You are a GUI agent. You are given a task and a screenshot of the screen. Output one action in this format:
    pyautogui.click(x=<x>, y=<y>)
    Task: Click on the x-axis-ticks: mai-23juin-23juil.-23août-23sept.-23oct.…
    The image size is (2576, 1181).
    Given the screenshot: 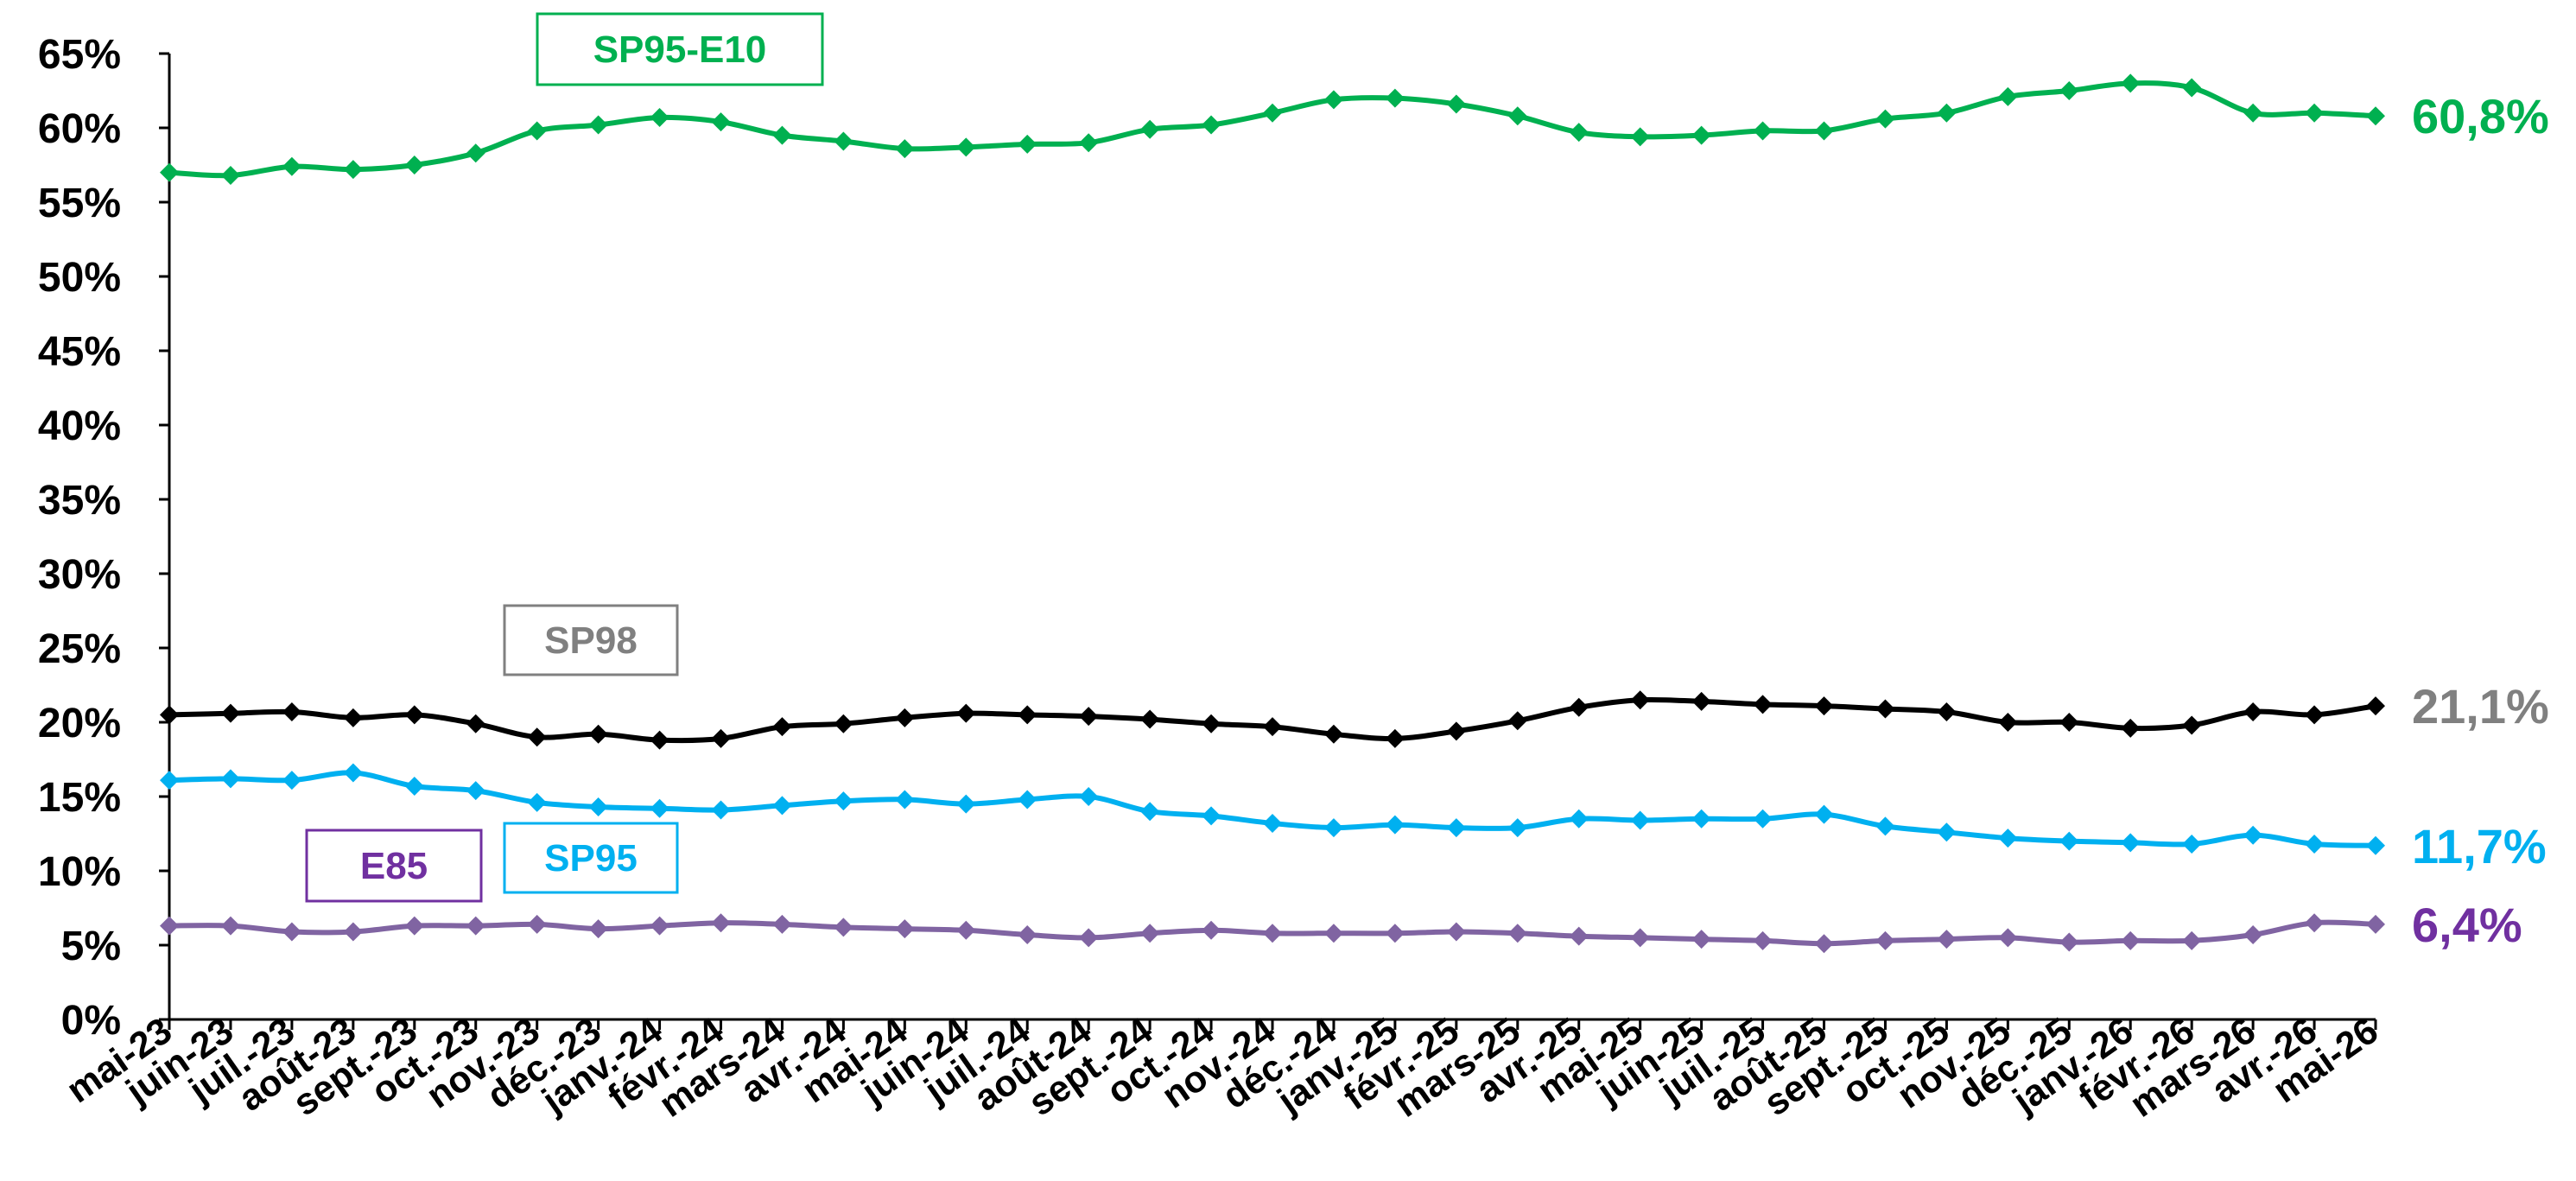 What is the action you would take?
    pyautogui.click(x=1223, y=1068)
    